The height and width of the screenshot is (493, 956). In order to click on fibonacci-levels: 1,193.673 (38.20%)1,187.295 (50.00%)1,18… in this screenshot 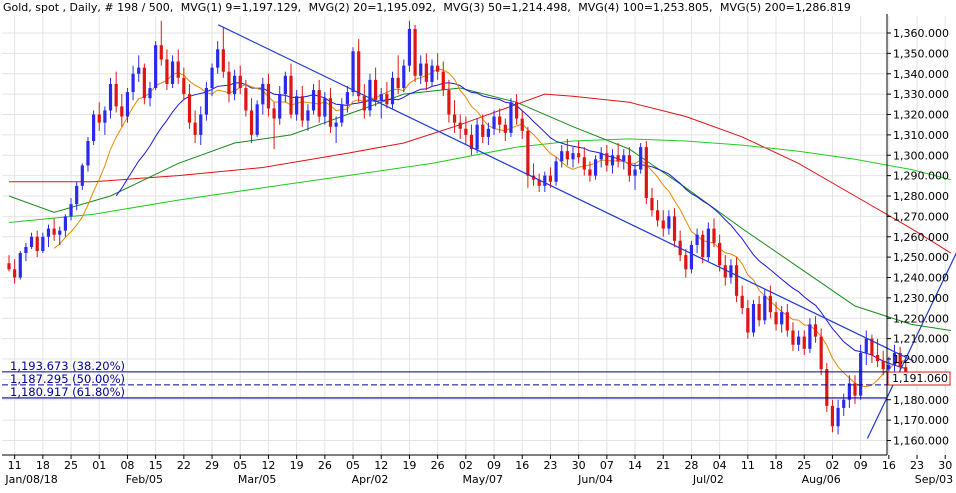, I will do `click(444, 379)`.